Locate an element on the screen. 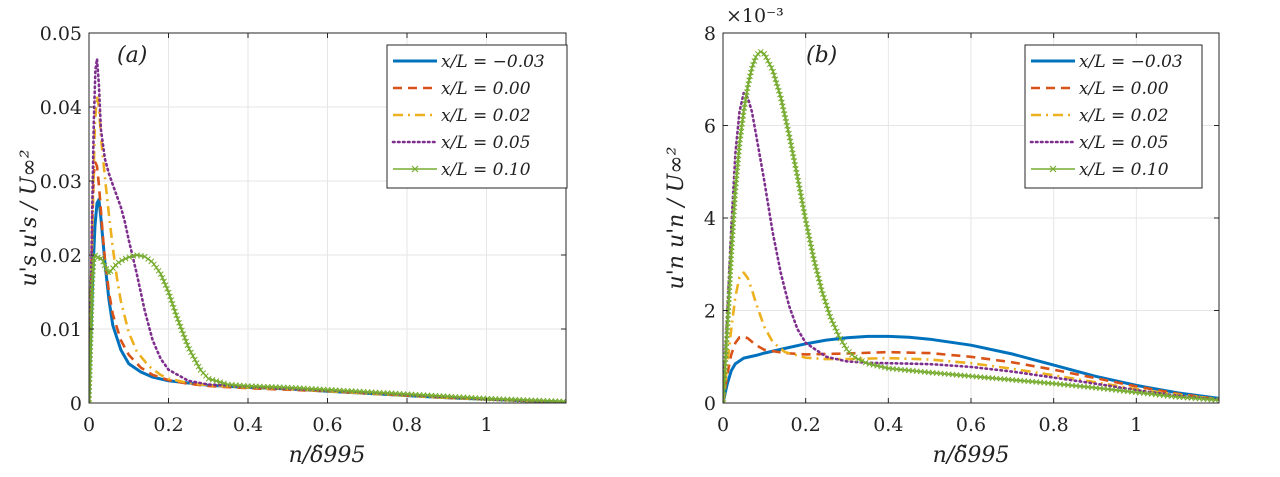  y-tick-label: 0.02 is located at coordinates (61, 256).